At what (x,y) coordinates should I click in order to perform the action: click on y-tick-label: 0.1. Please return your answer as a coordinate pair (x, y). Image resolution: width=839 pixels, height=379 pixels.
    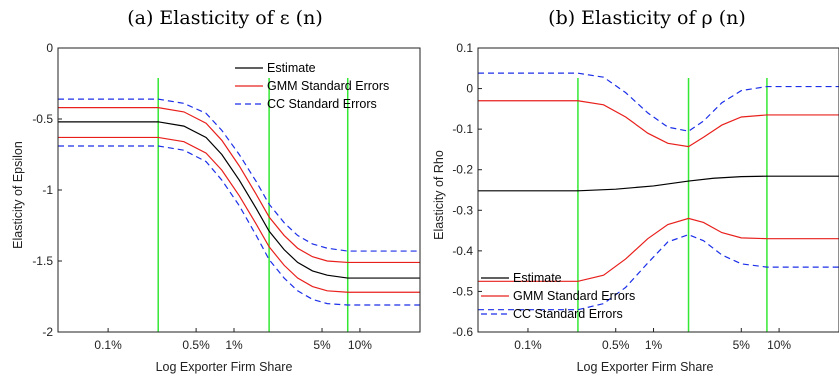
    Looking at the image, I should click on (464, 48).